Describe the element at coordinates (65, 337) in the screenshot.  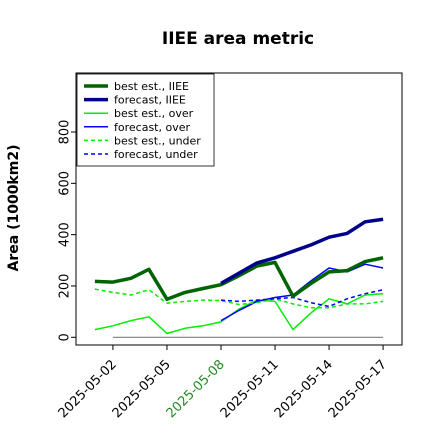
I see `y-tick-label: 0` at that location.